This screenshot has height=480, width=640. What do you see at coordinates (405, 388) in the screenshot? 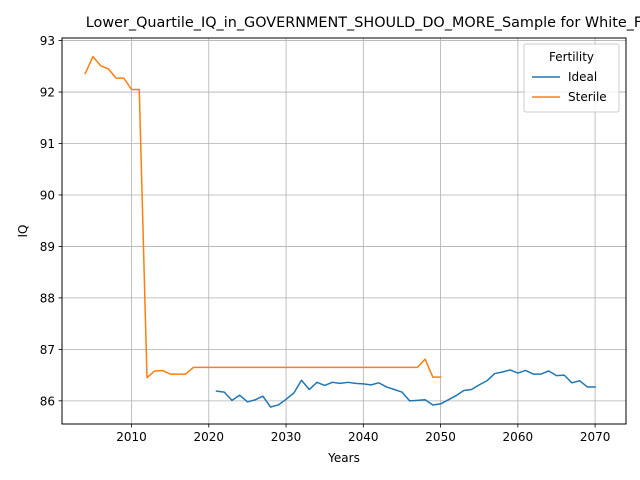
I see `series-line-ideal` at bounding box center [405, 388].